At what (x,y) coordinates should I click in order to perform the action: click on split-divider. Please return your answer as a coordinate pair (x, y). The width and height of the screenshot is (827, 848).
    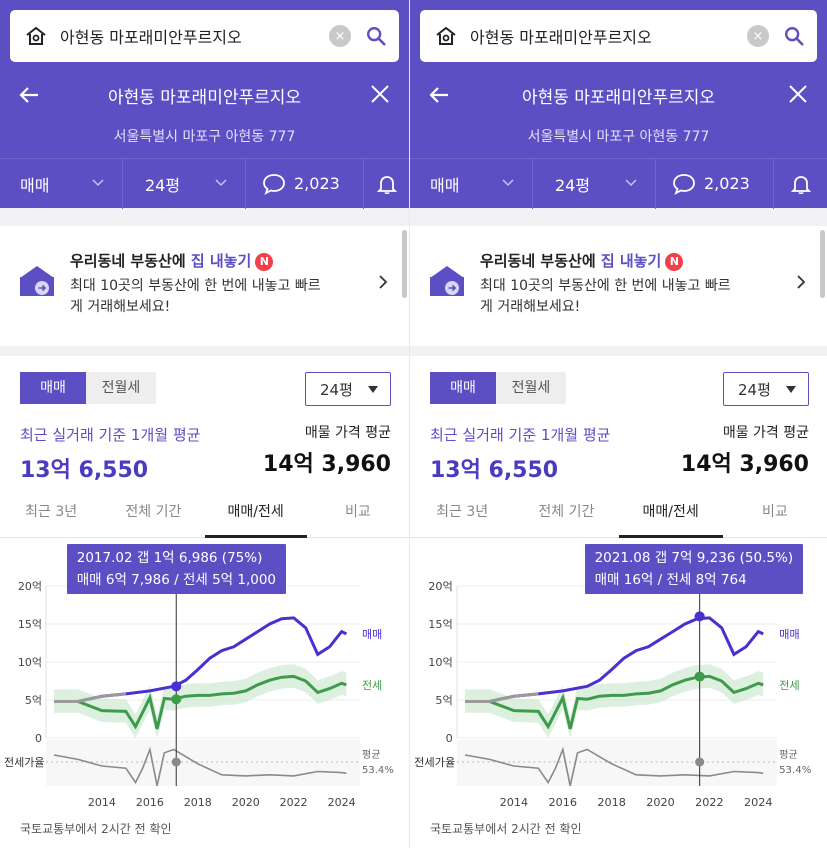
    Looking at the image, I should click on (409, 424).